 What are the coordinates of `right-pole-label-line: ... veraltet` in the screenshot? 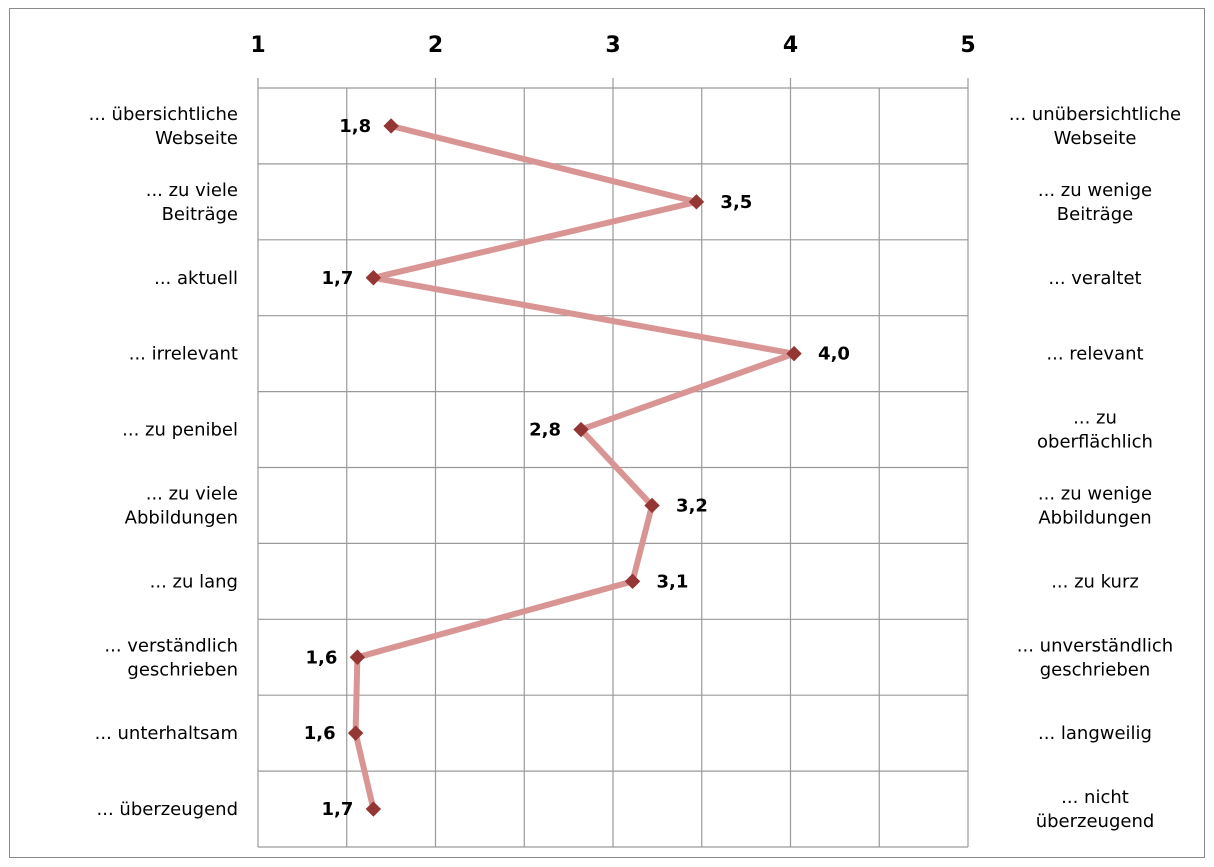 It's located at (1094, 278).